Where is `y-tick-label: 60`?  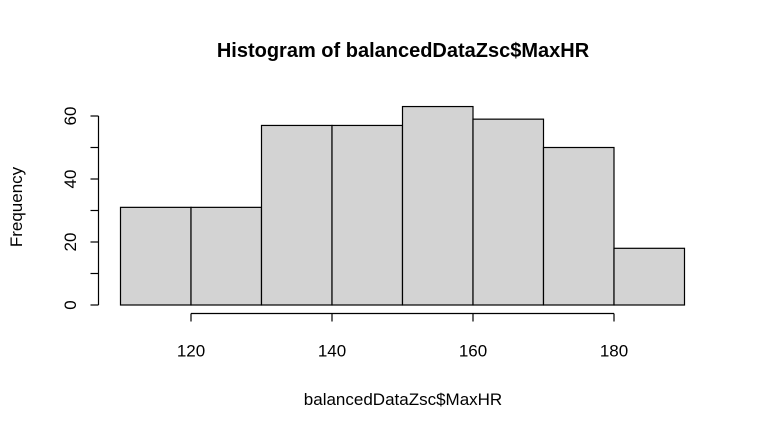 y-tick-label: 60 is located at coordinates (70, 116).